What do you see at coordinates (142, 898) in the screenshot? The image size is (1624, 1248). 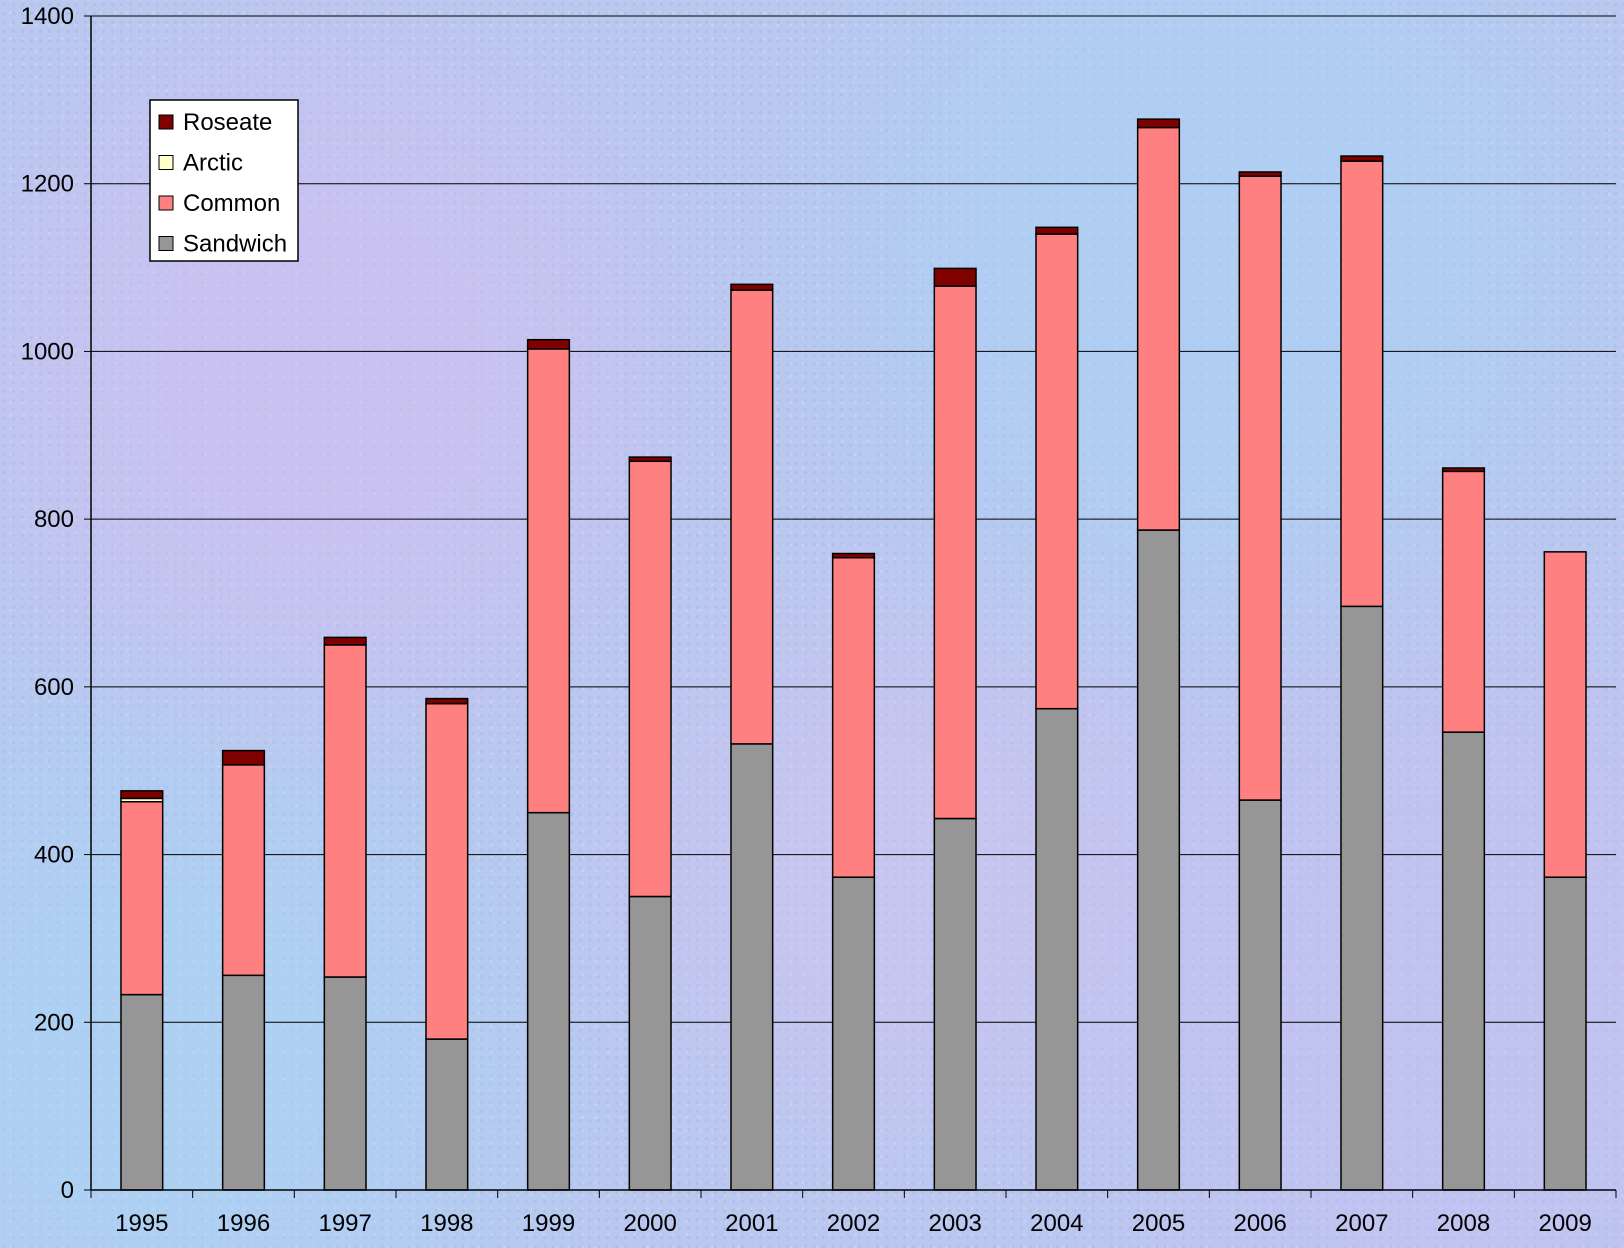 I see `bar-common-1995` at bounding box center [142, 898].